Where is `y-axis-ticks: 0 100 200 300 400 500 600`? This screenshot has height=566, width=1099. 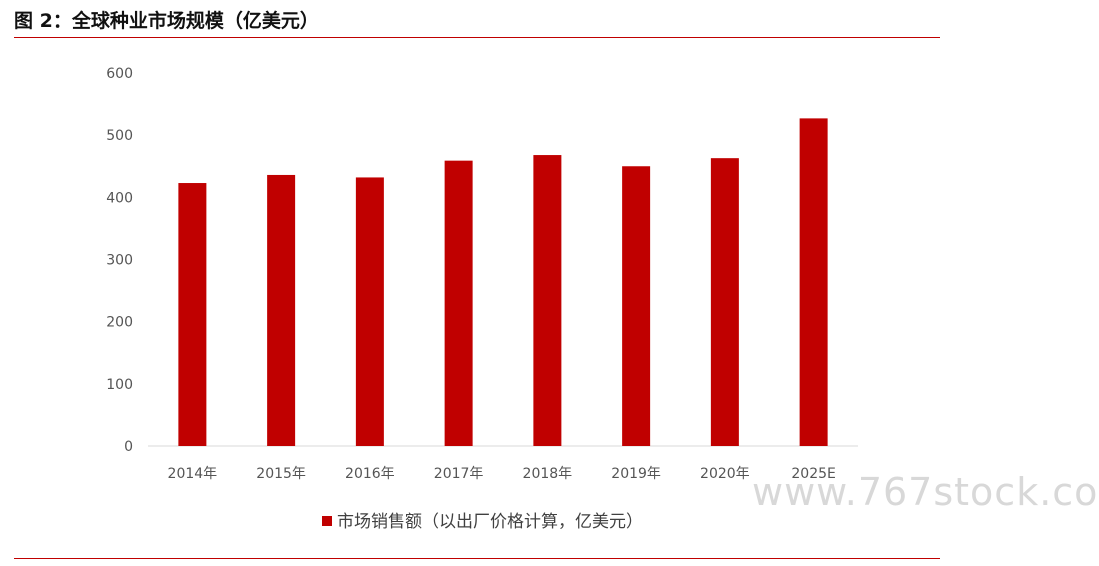
y-axis-ticks: 0 100 200 300 400 500 600 is located at coordinates (119, 260).